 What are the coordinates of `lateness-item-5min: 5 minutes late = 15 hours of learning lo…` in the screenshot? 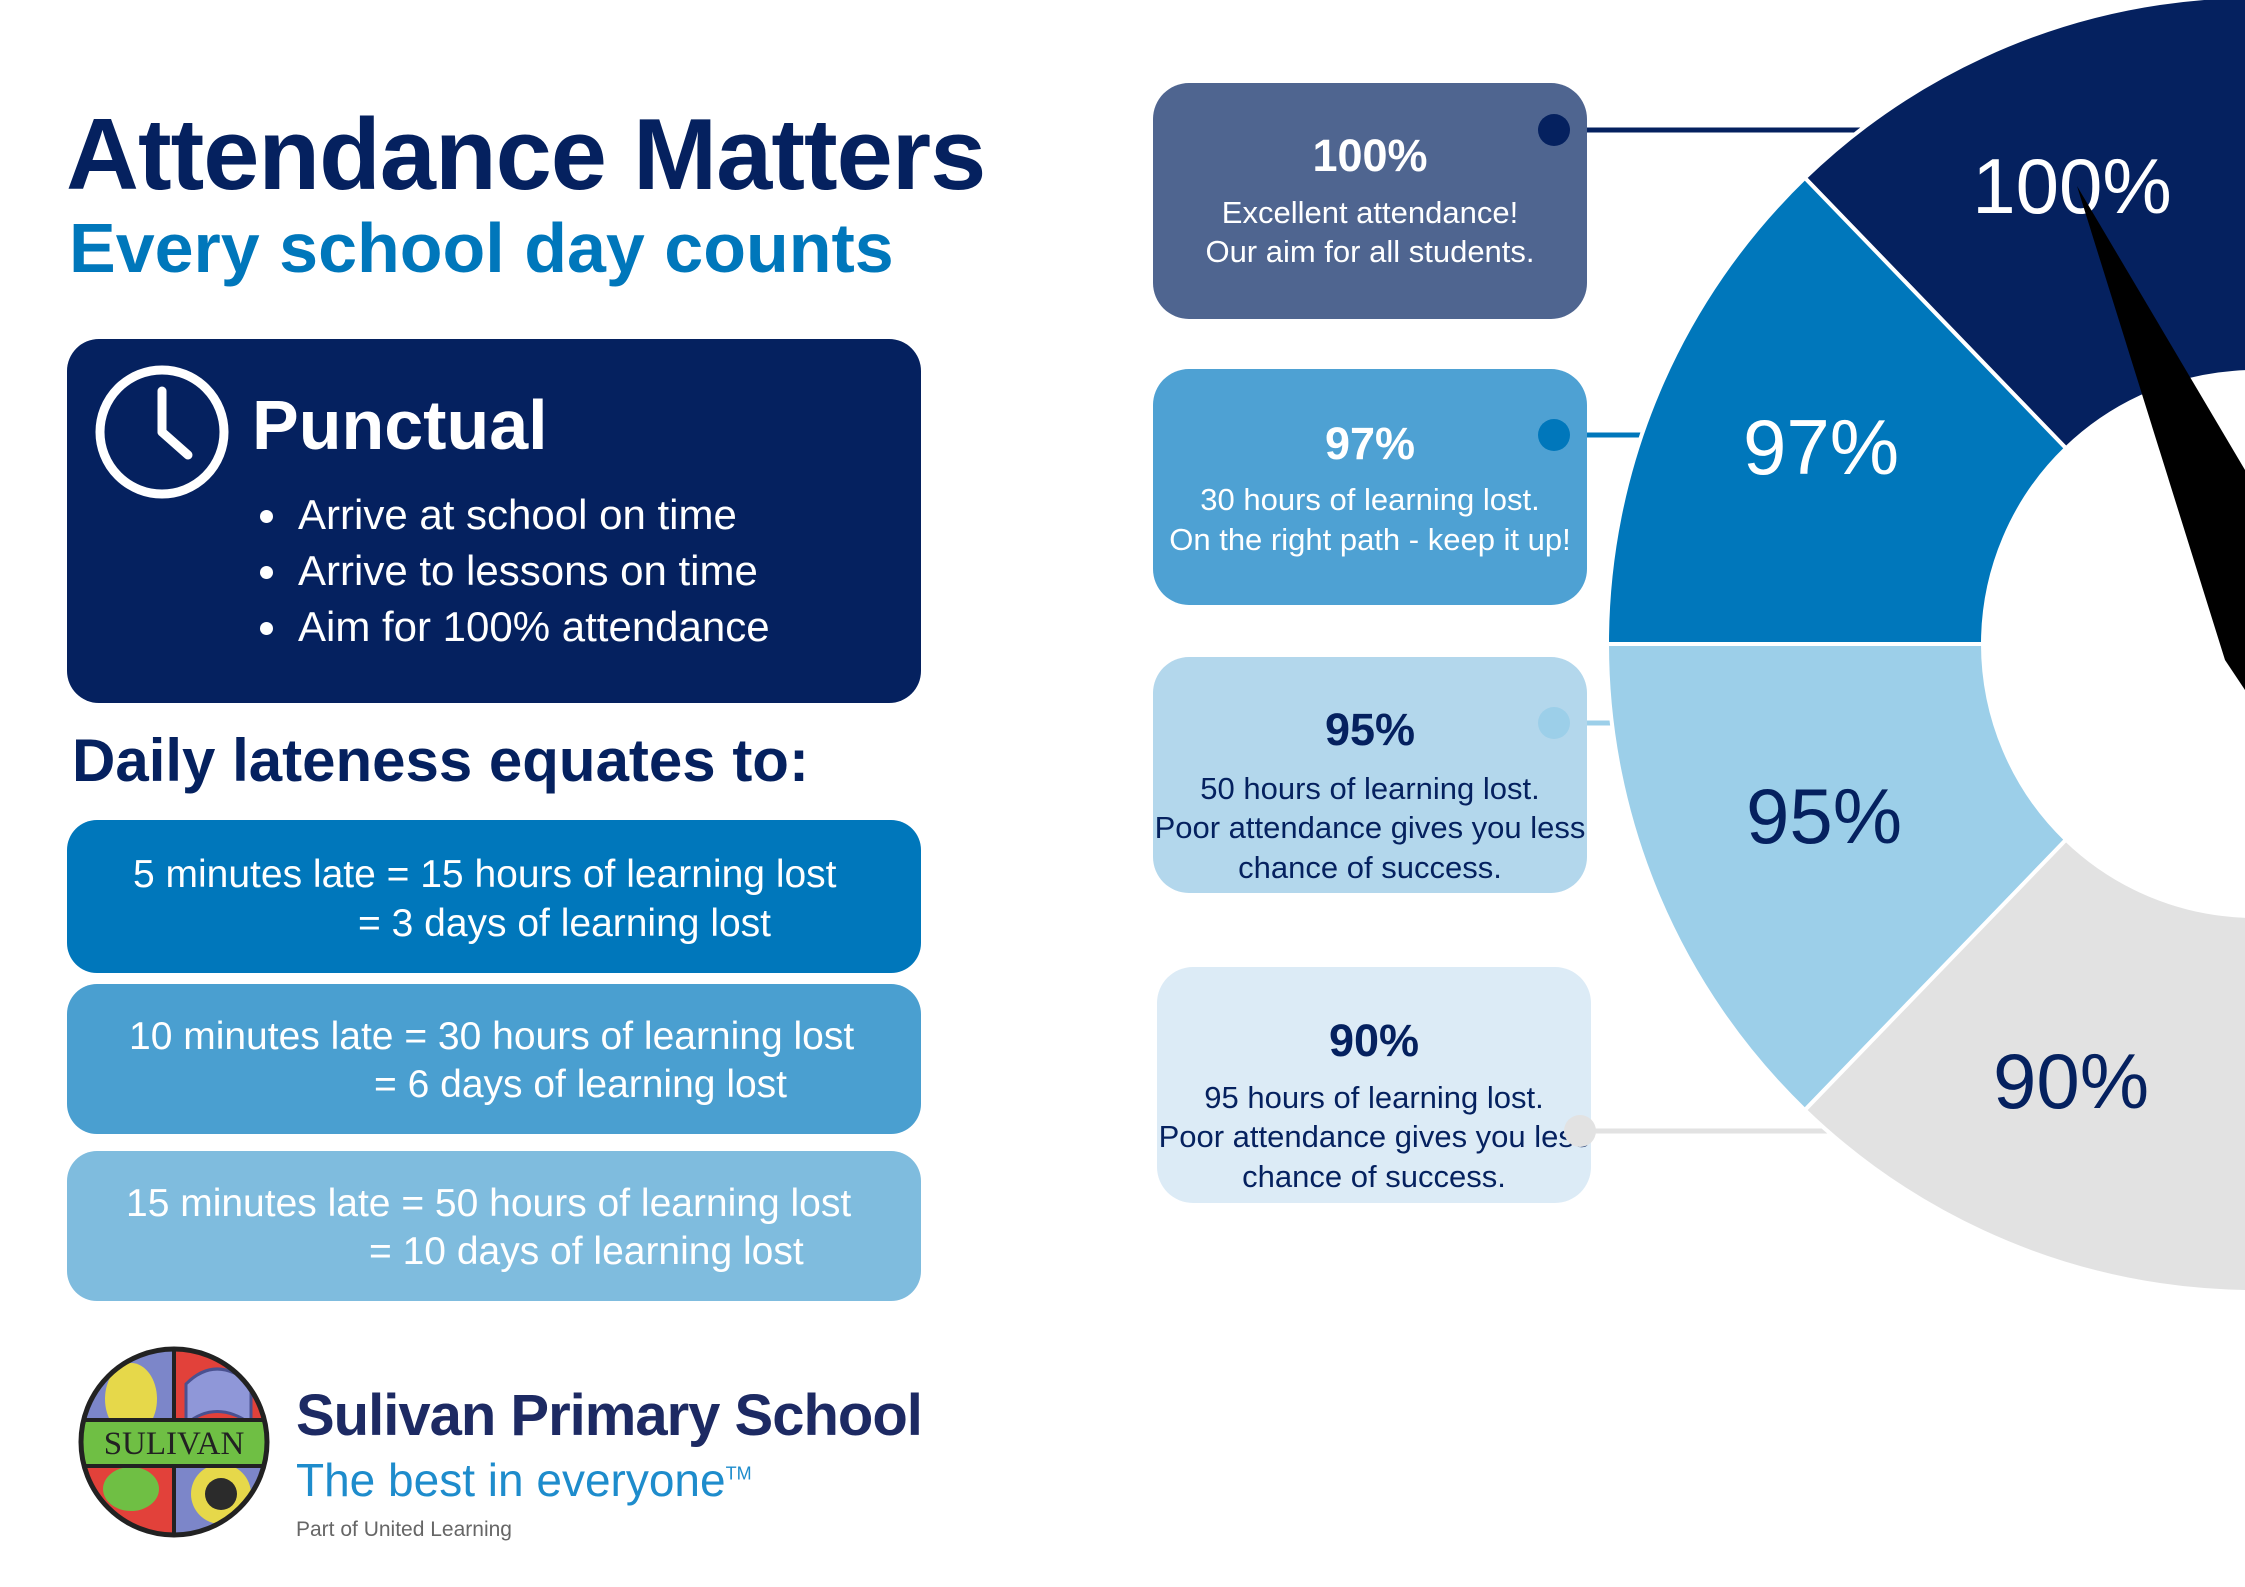 It's located at (494, 896).